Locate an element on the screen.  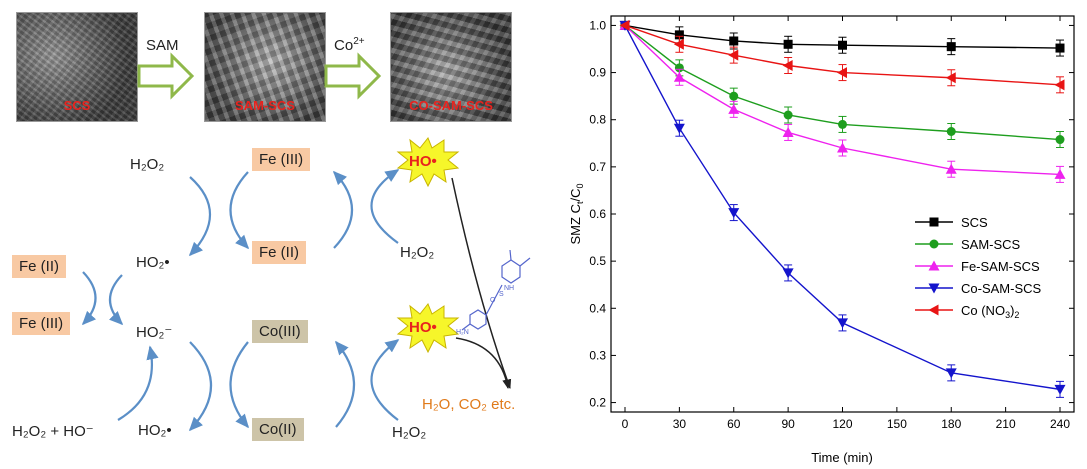
arrow-ho2anion-to-ho2 is located at coordinates (200, 386).